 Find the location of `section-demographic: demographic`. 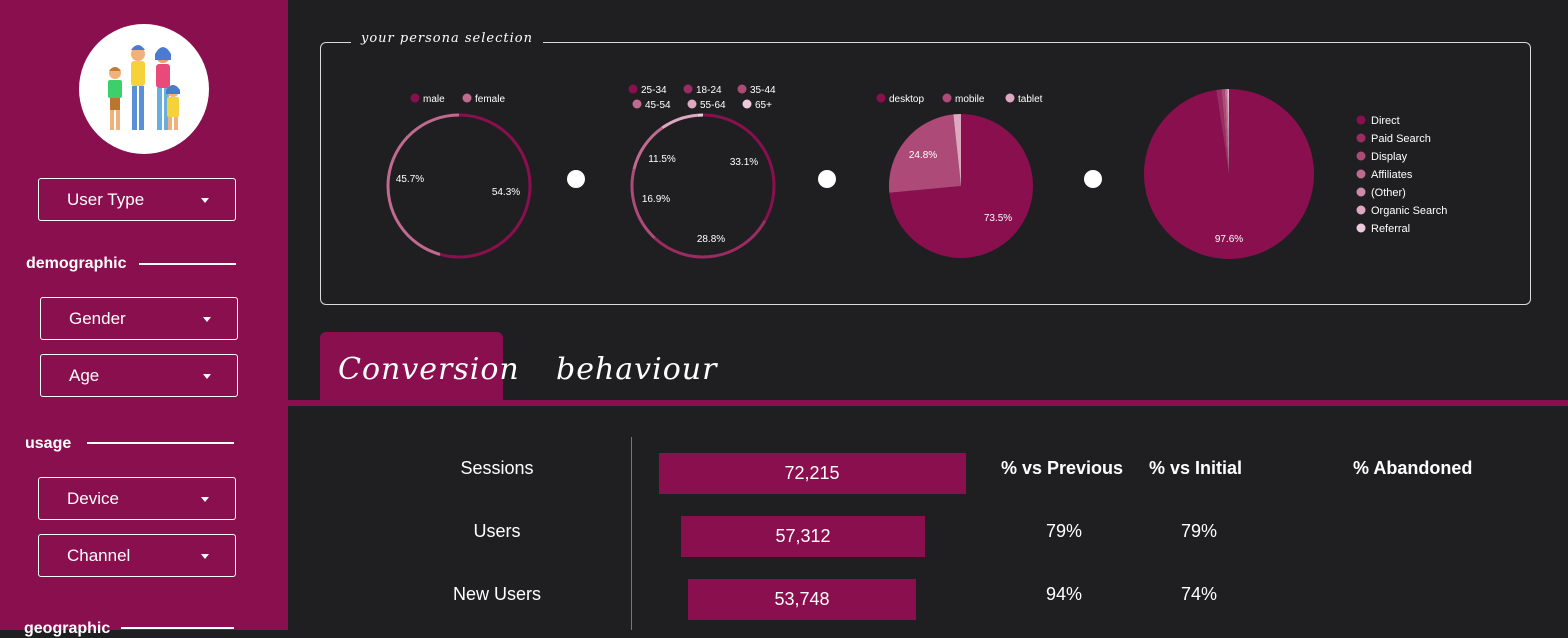

section-demographic: demographic is located at coordinates (76, 264).